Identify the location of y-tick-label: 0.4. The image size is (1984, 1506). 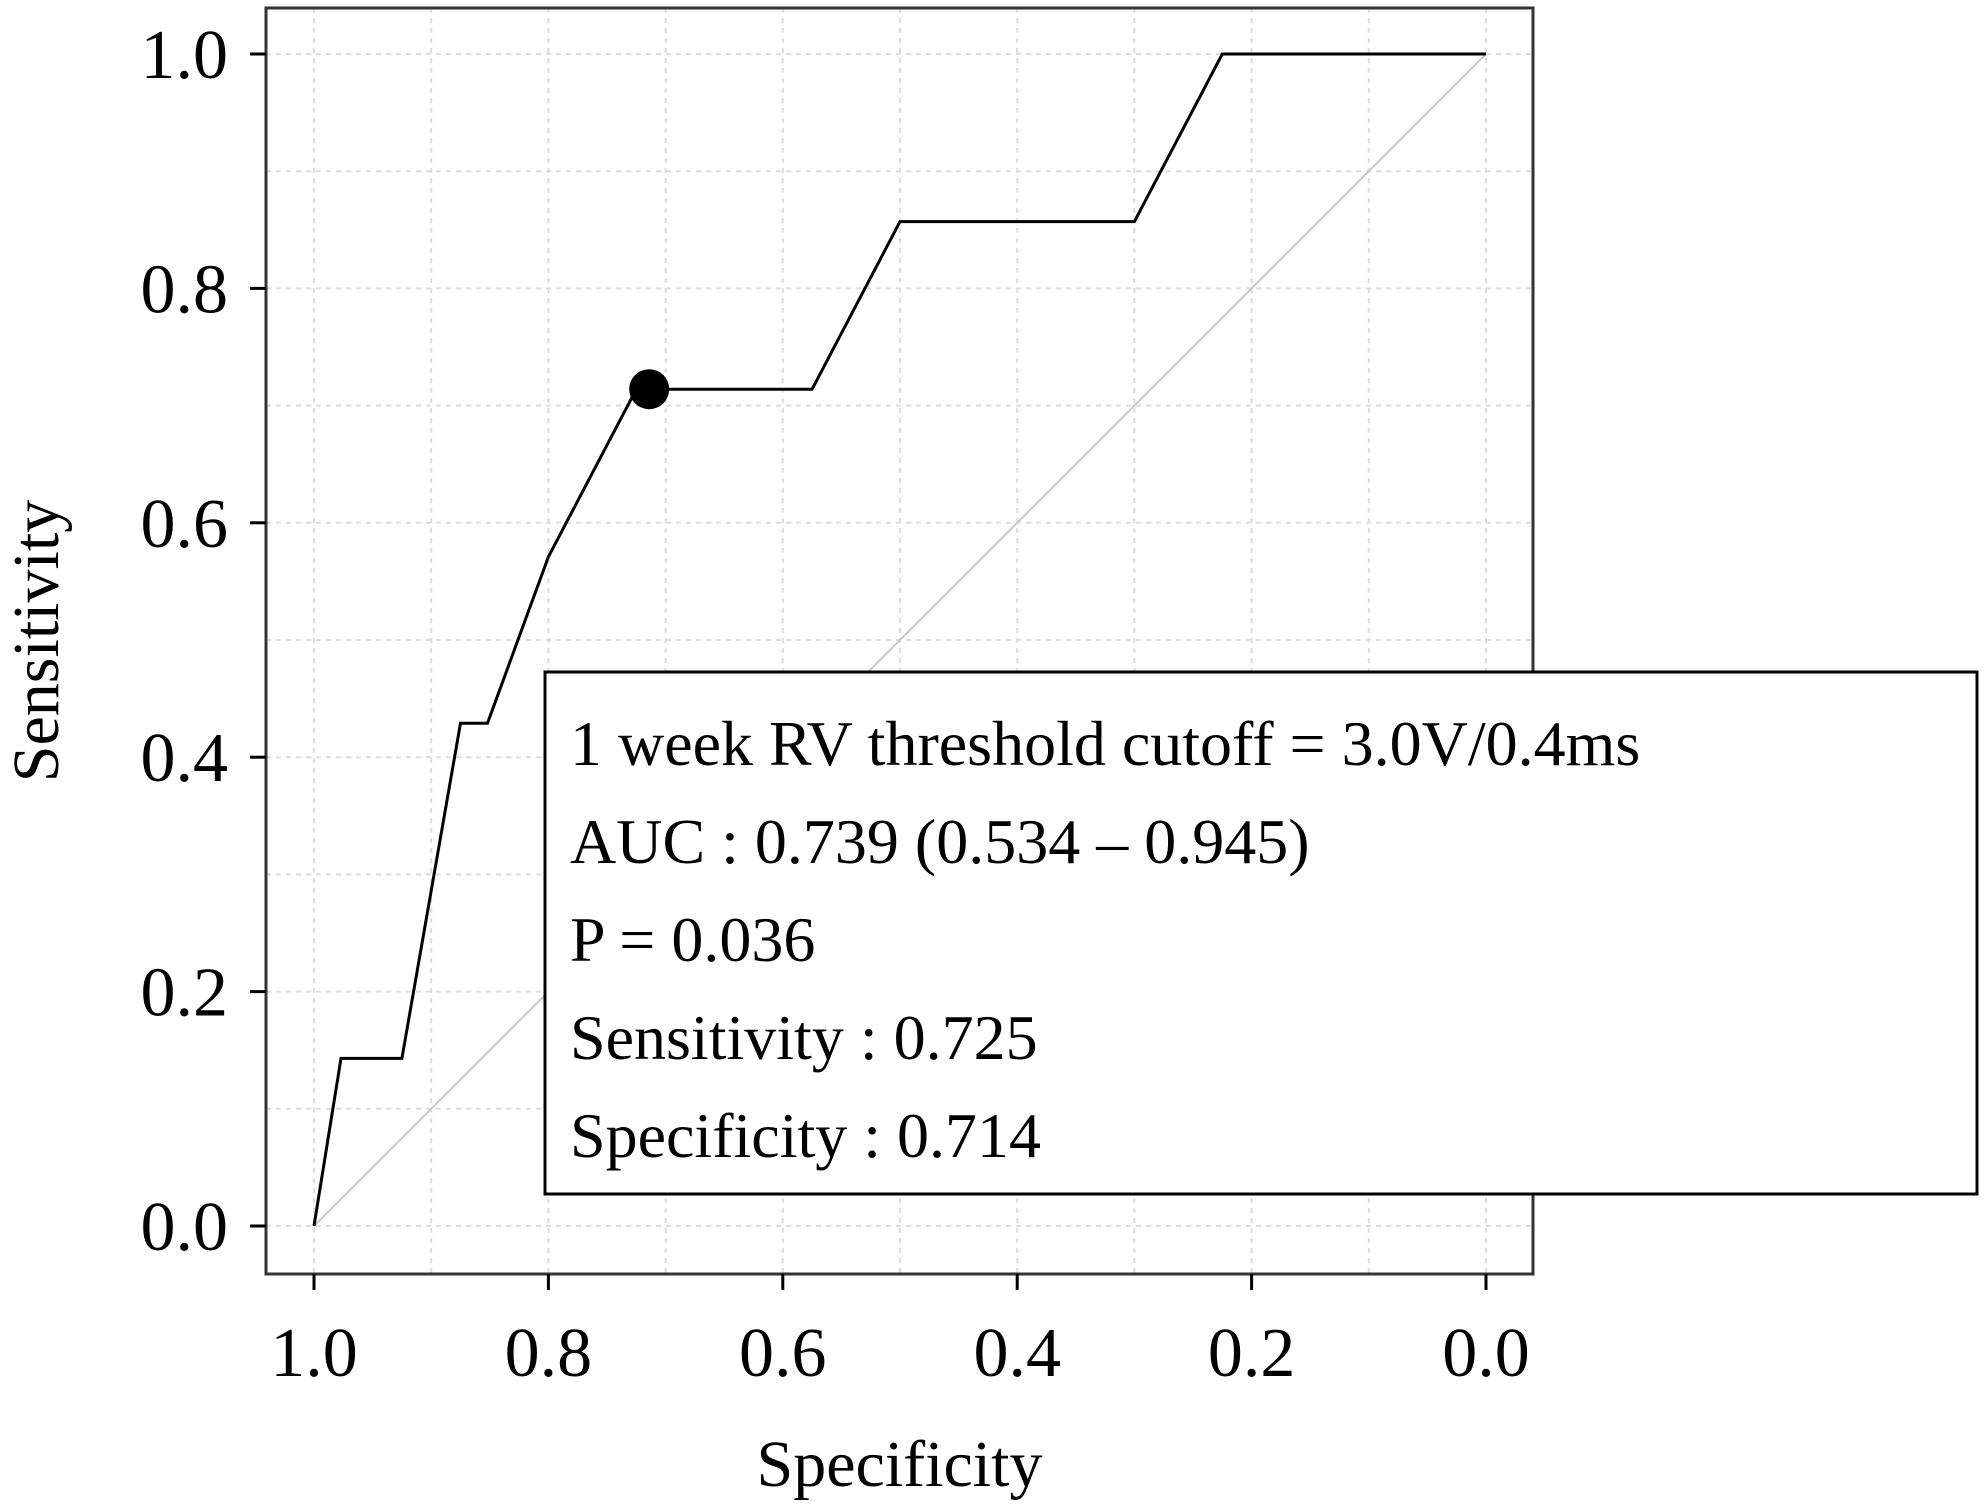
(185, 758).